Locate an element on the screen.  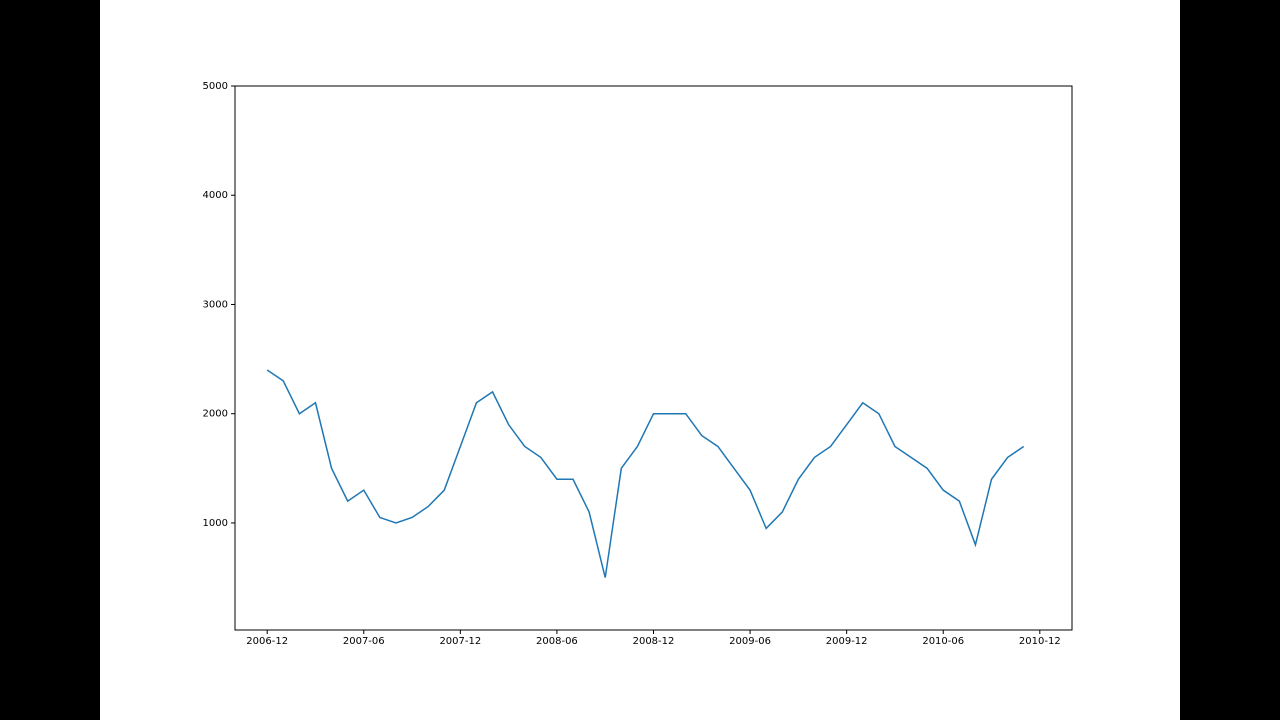
x-tick-label: 2007-06 is located at coordinates (364, 641).